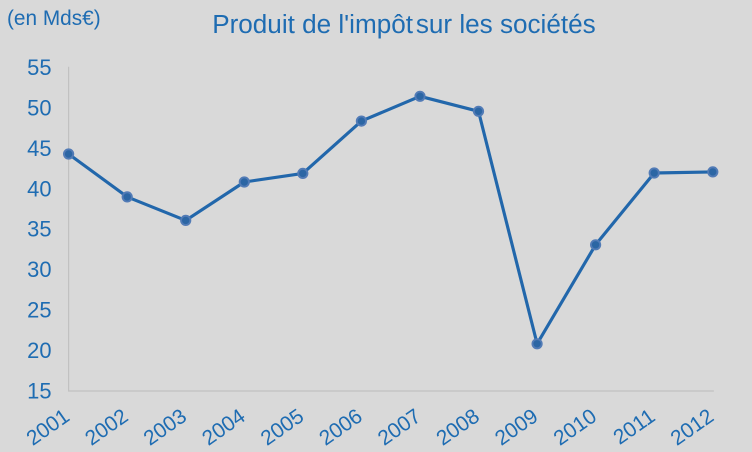 Image resolution: width=752 pixels, height=452 pixels. What do you see at coordinates (39, 188) in the screenshot?
I see `svg-text: 40` at bounding box center [39, 188].